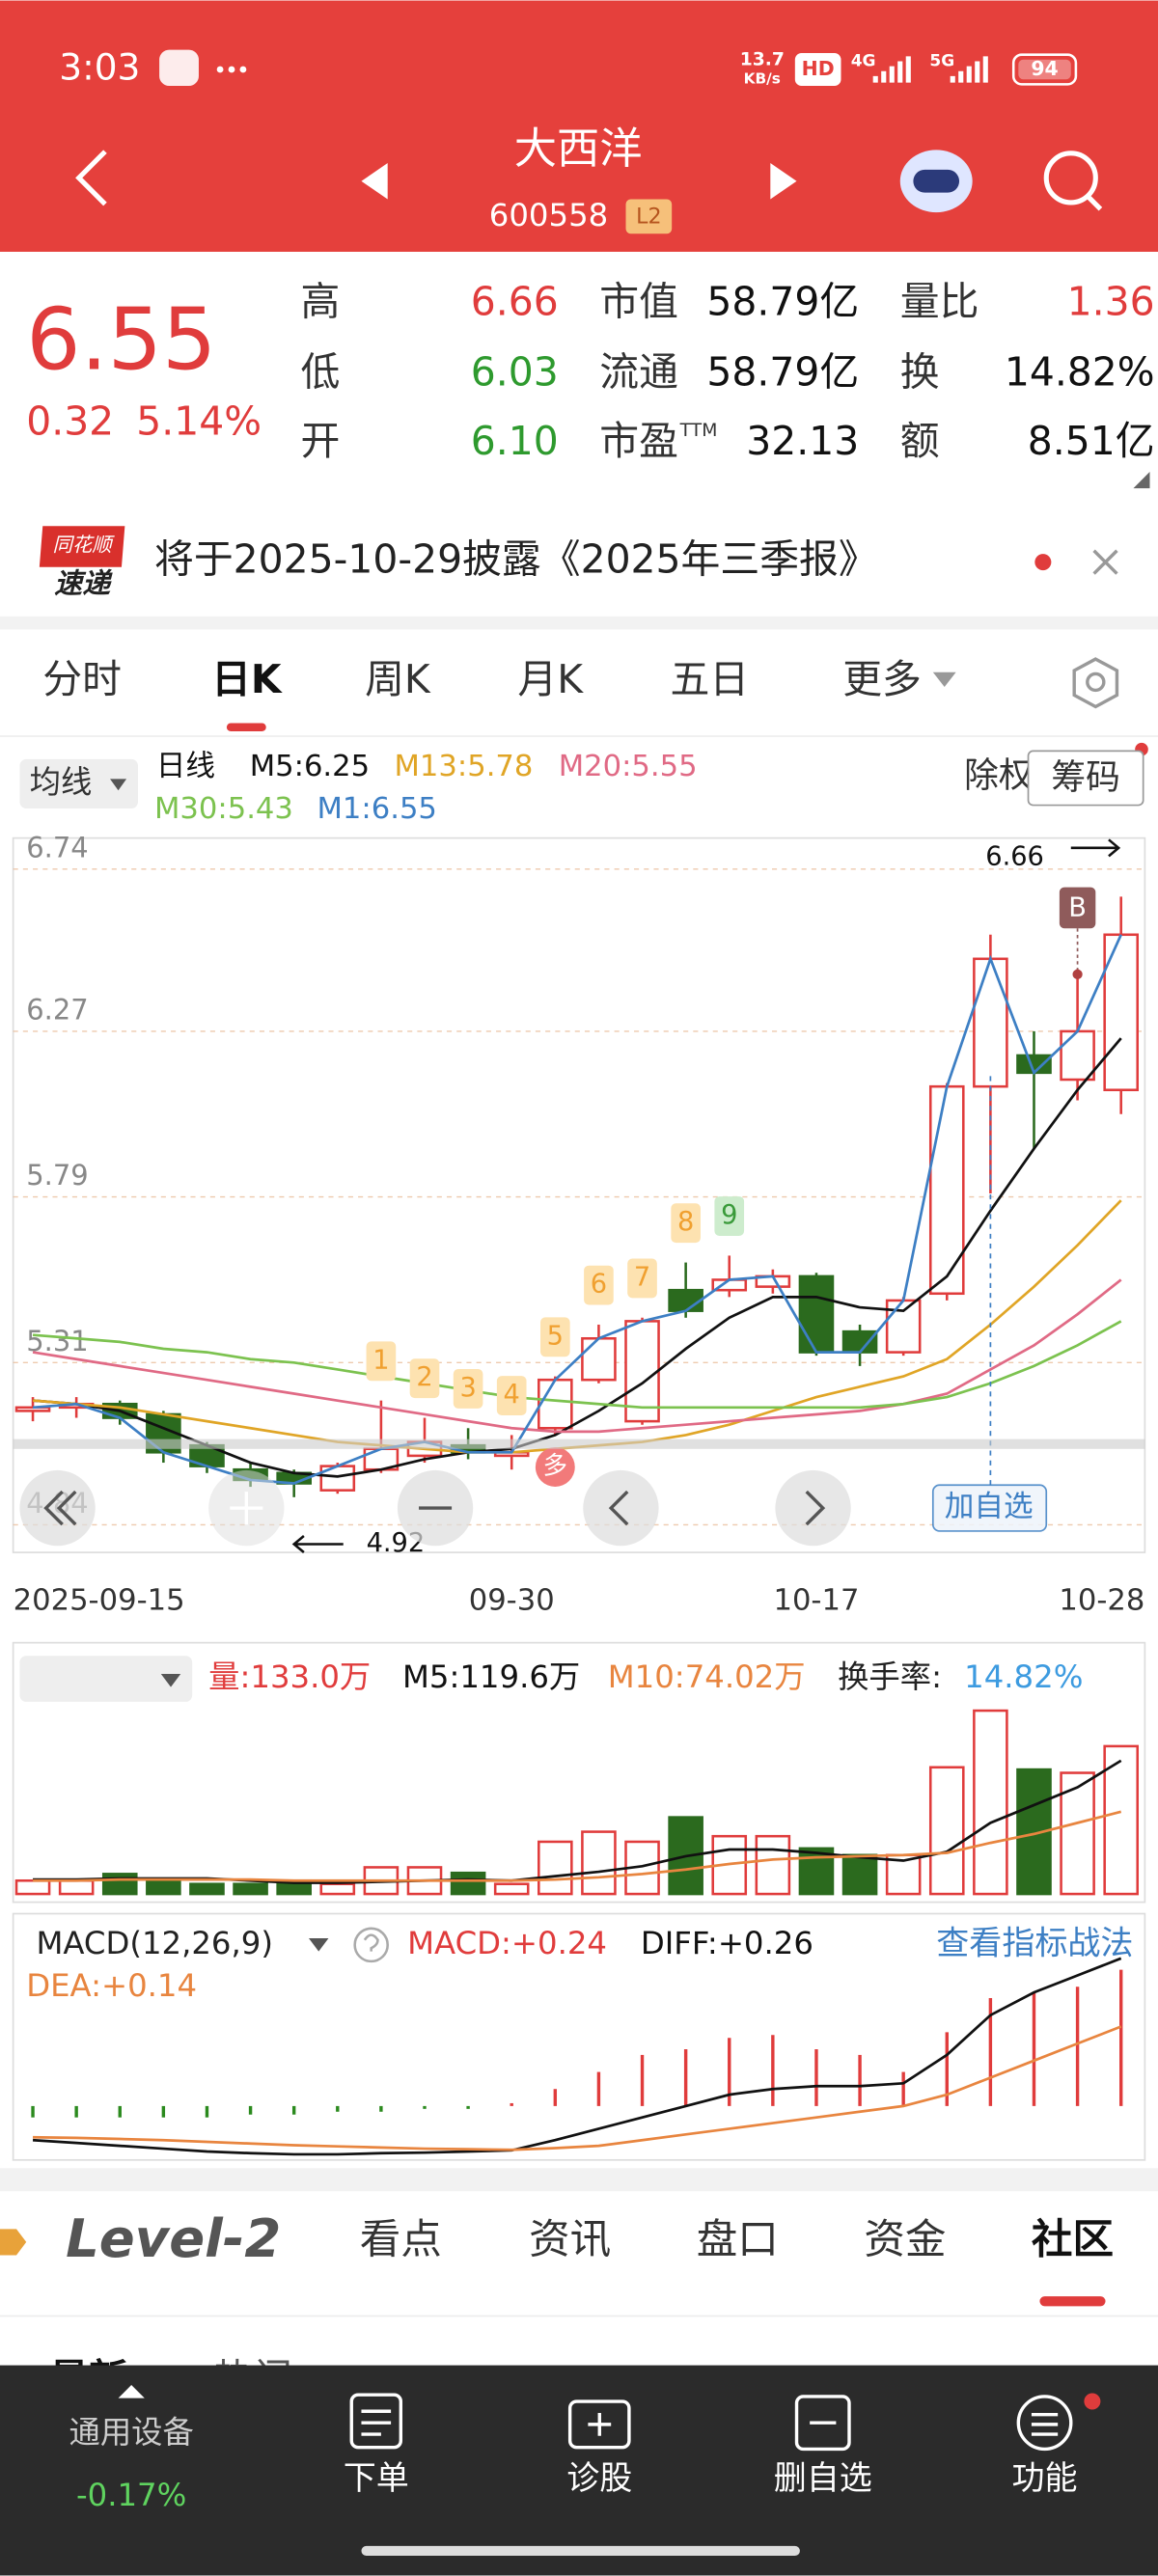 The height and width of the screenshot is (2576, 1158). I want to click on stat-label: 流通, so click(638, 373).